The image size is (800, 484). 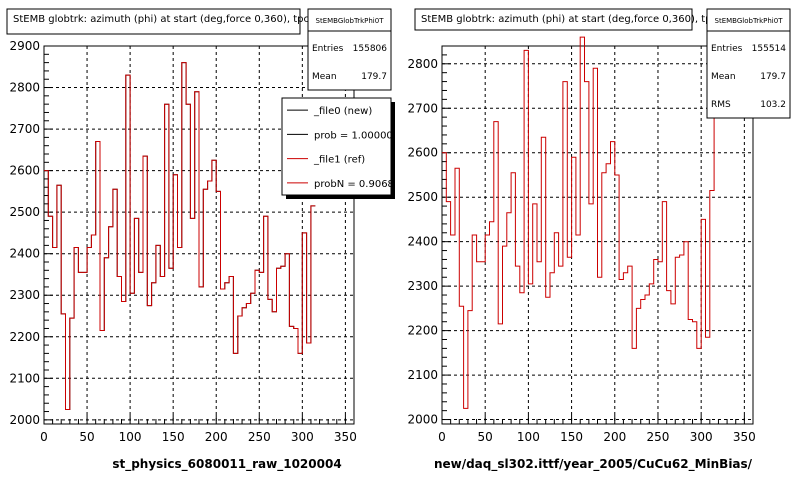 I want to click on legend-label: _file0 (new), so click(x=342, y=111).